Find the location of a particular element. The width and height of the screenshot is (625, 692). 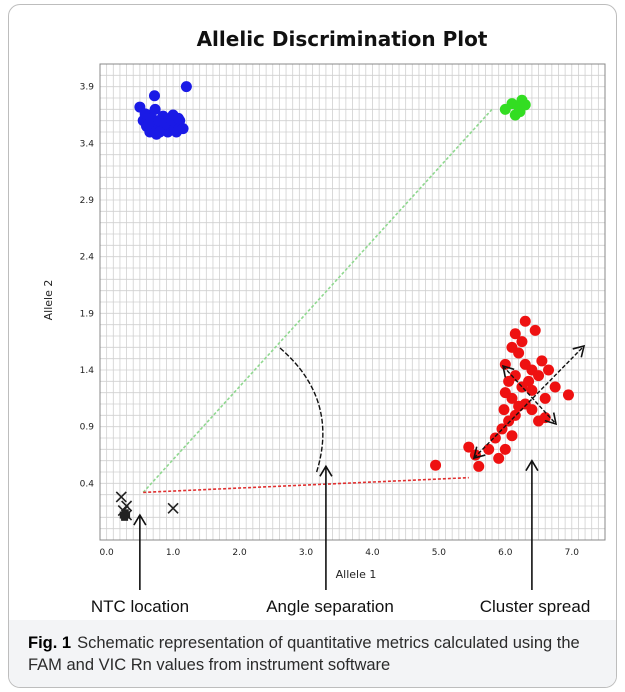

green-data-point is located at coordinates (520, 112).